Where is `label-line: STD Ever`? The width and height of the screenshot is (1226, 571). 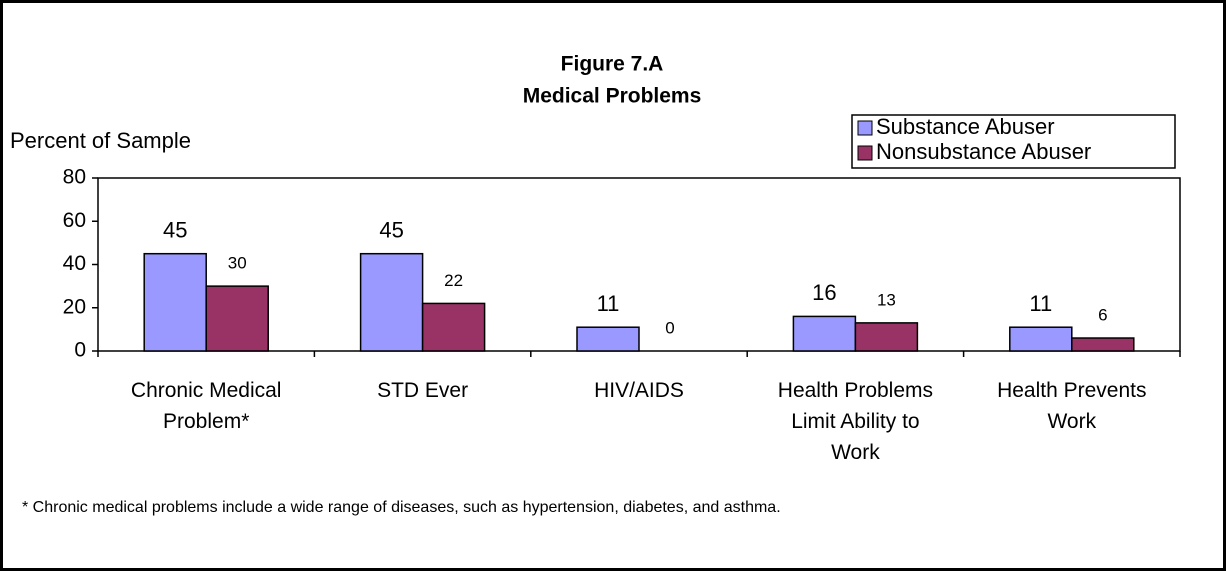 label-line: STD Ever is located at coordinates (422, 390).